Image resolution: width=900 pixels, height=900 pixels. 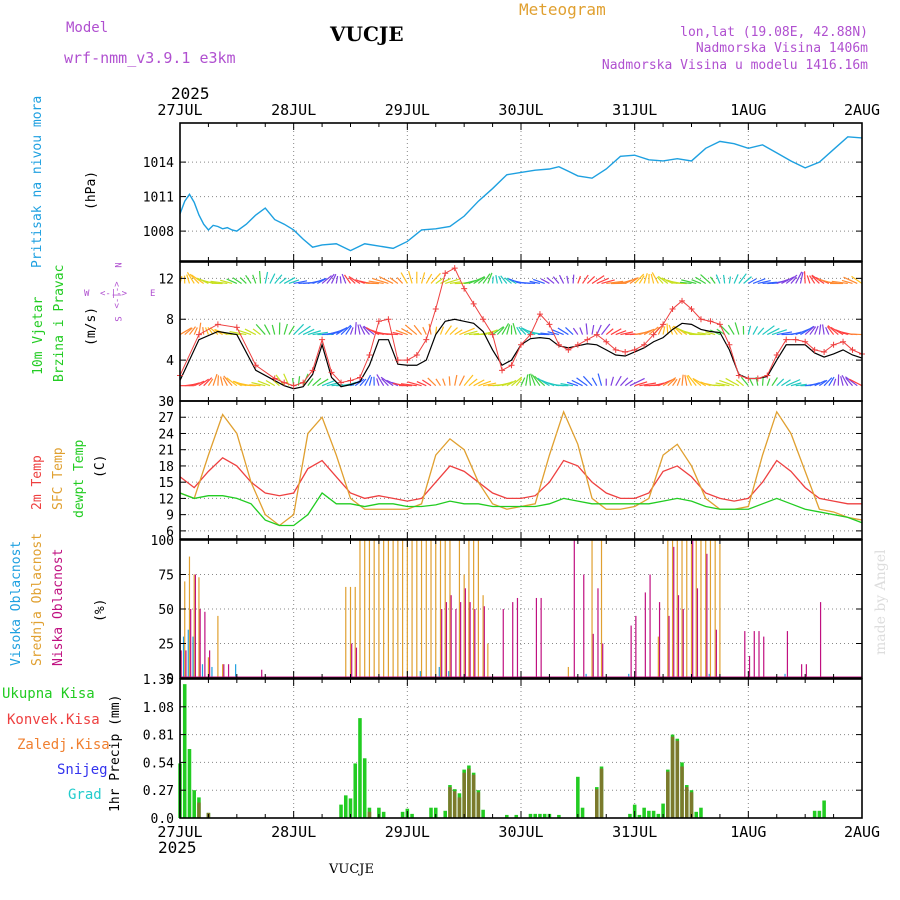 What do you see at coordinates (634, 832) in the screenshot?
I see `x-label-bottom: 31JUL` at bounding box center [634, 832].